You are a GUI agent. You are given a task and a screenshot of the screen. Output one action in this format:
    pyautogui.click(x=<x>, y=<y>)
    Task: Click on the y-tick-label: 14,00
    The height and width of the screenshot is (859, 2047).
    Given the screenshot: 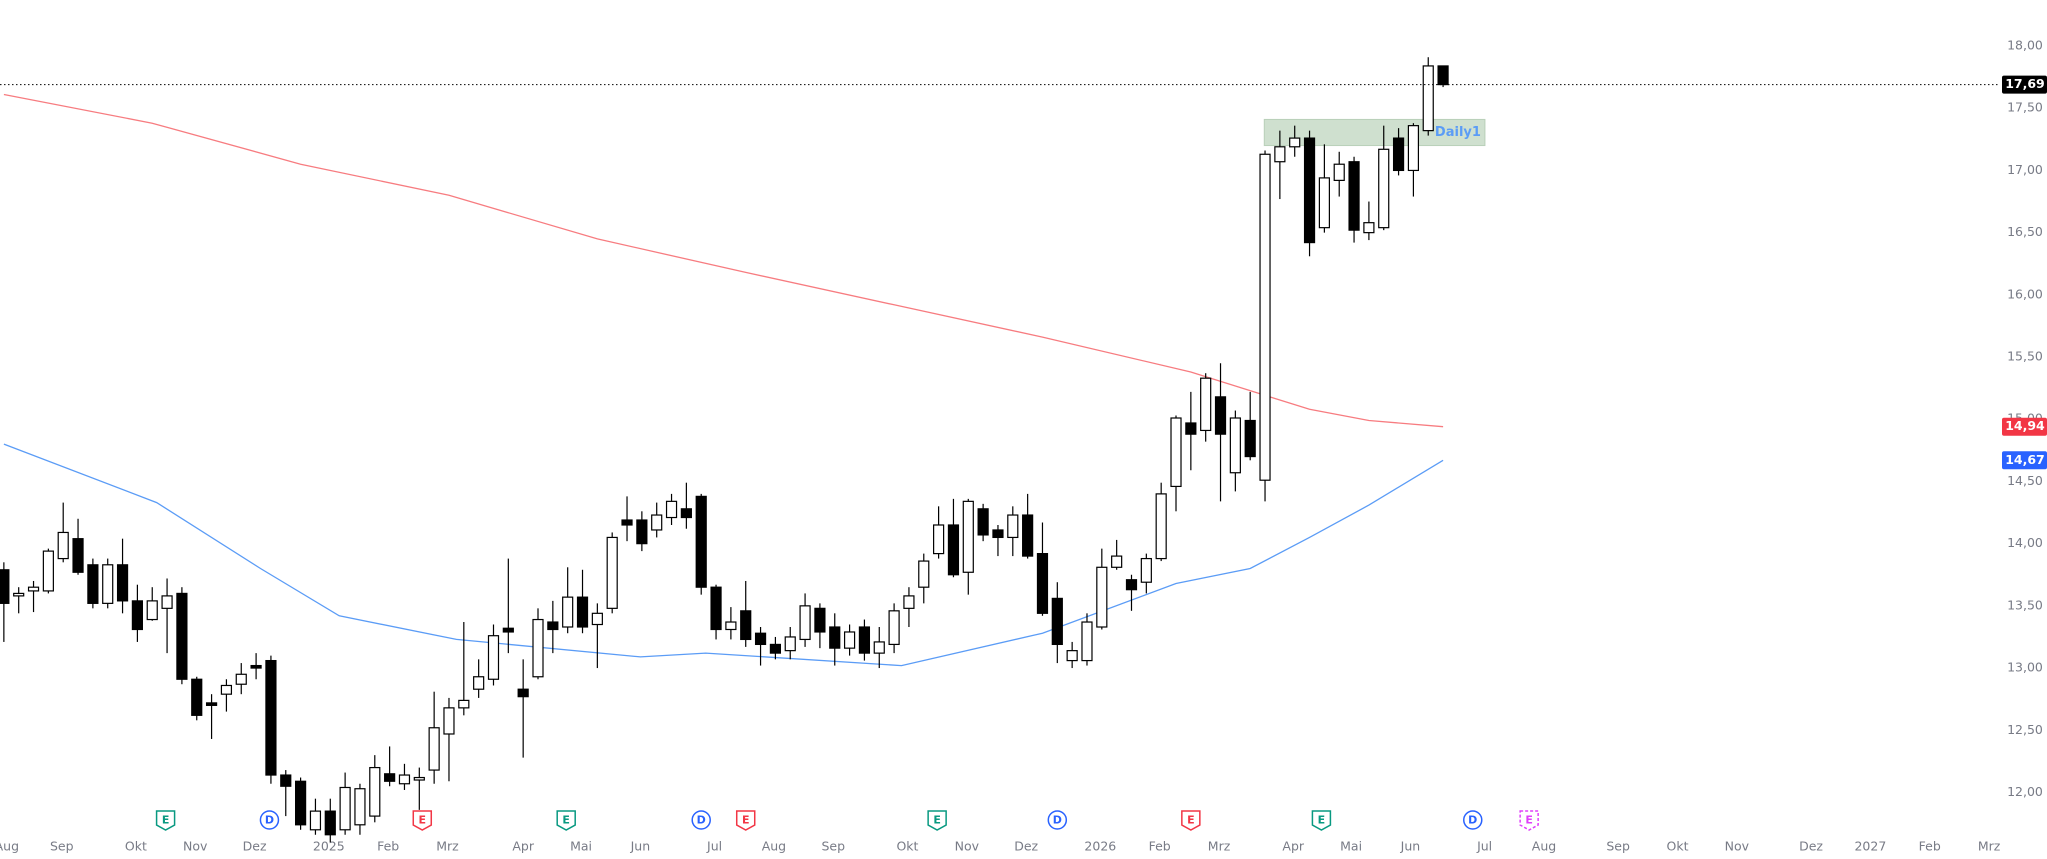 What is the action you would take?
    pyautogui.click(x=2025, y=542)
    